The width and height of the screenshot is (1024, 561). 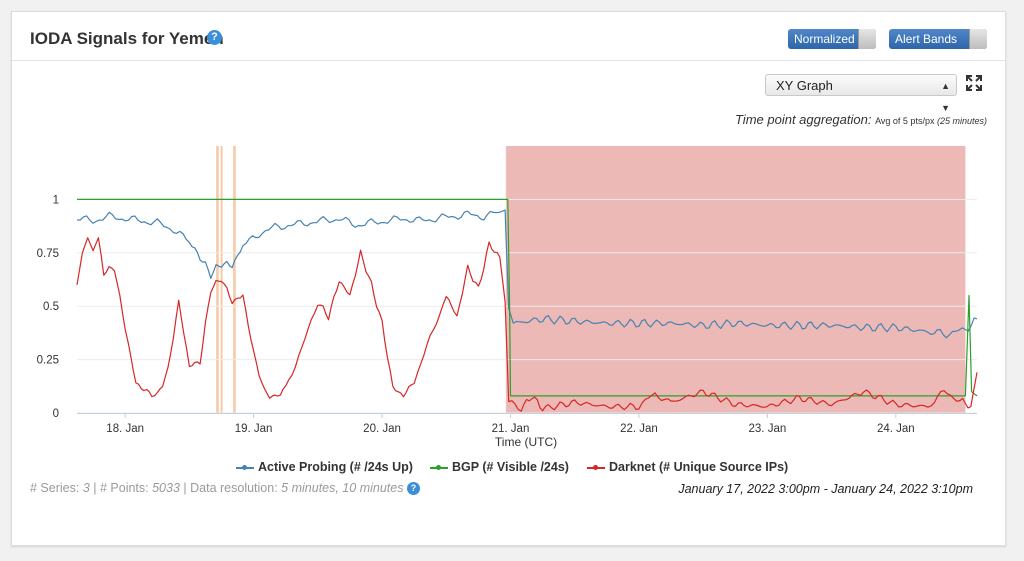 I want to click on legend-darknet: Darknet (# Unique Source IPs), so click(x=687, y=467).